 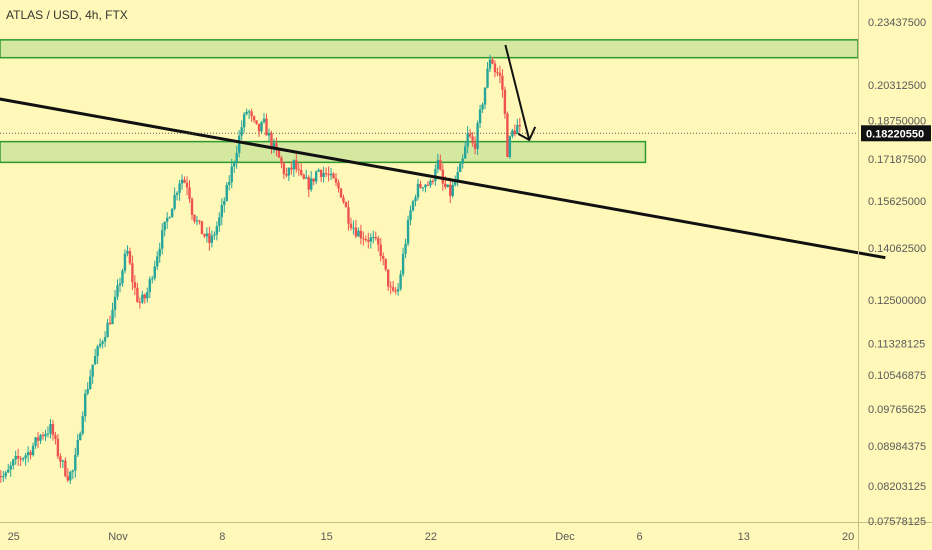 What do you see at coordinates (897, 202) in the screenshot?
I see `price-tick-label: 0.15625000` at bounding box center [897, 202].